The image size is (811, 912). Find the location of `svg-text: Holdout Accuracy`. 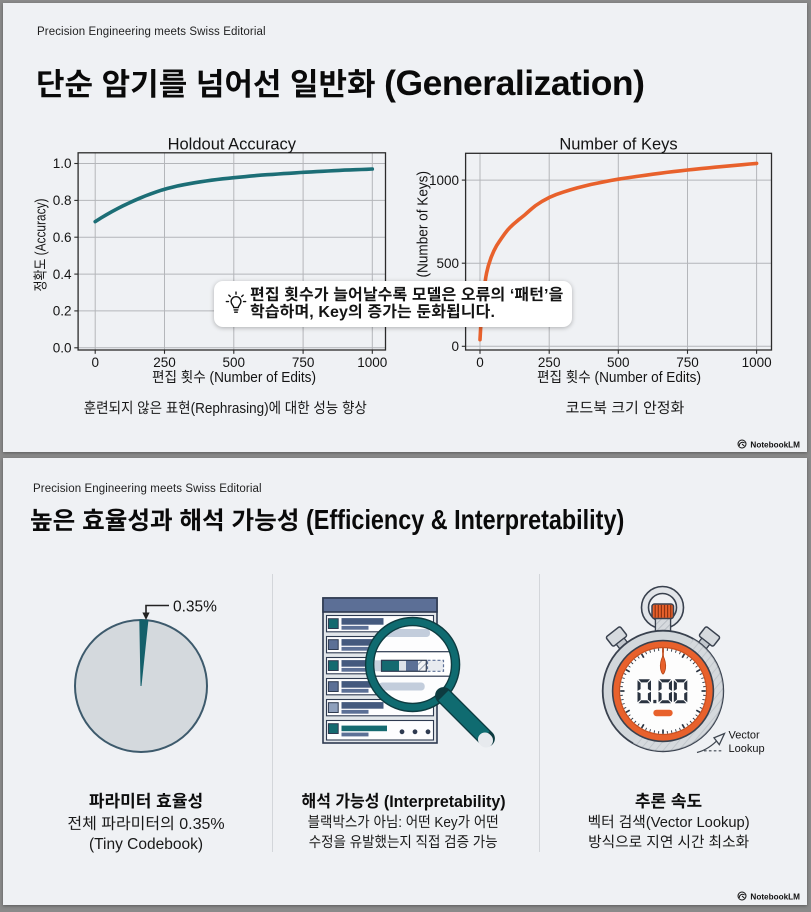

svg-text: Holdout Accuracy is located at coordinates (232, 145).